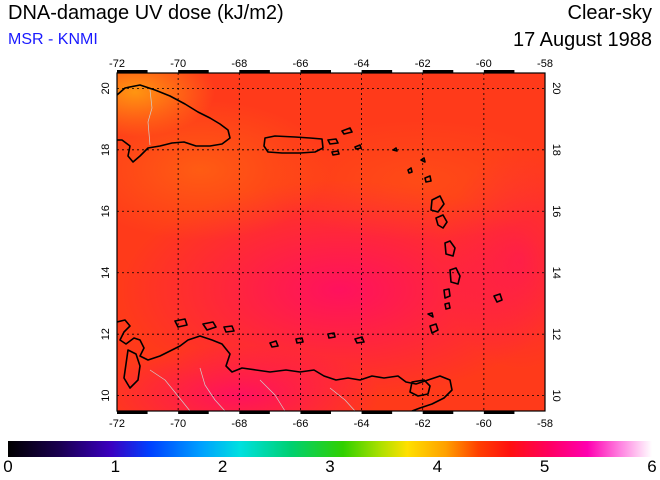 Image resolution: width=660 pixels, height=480 pixels. Describe the element at coordinates (423, 424) in the screenshot. I see `lon-tick-label-bottom: -62` at that location.